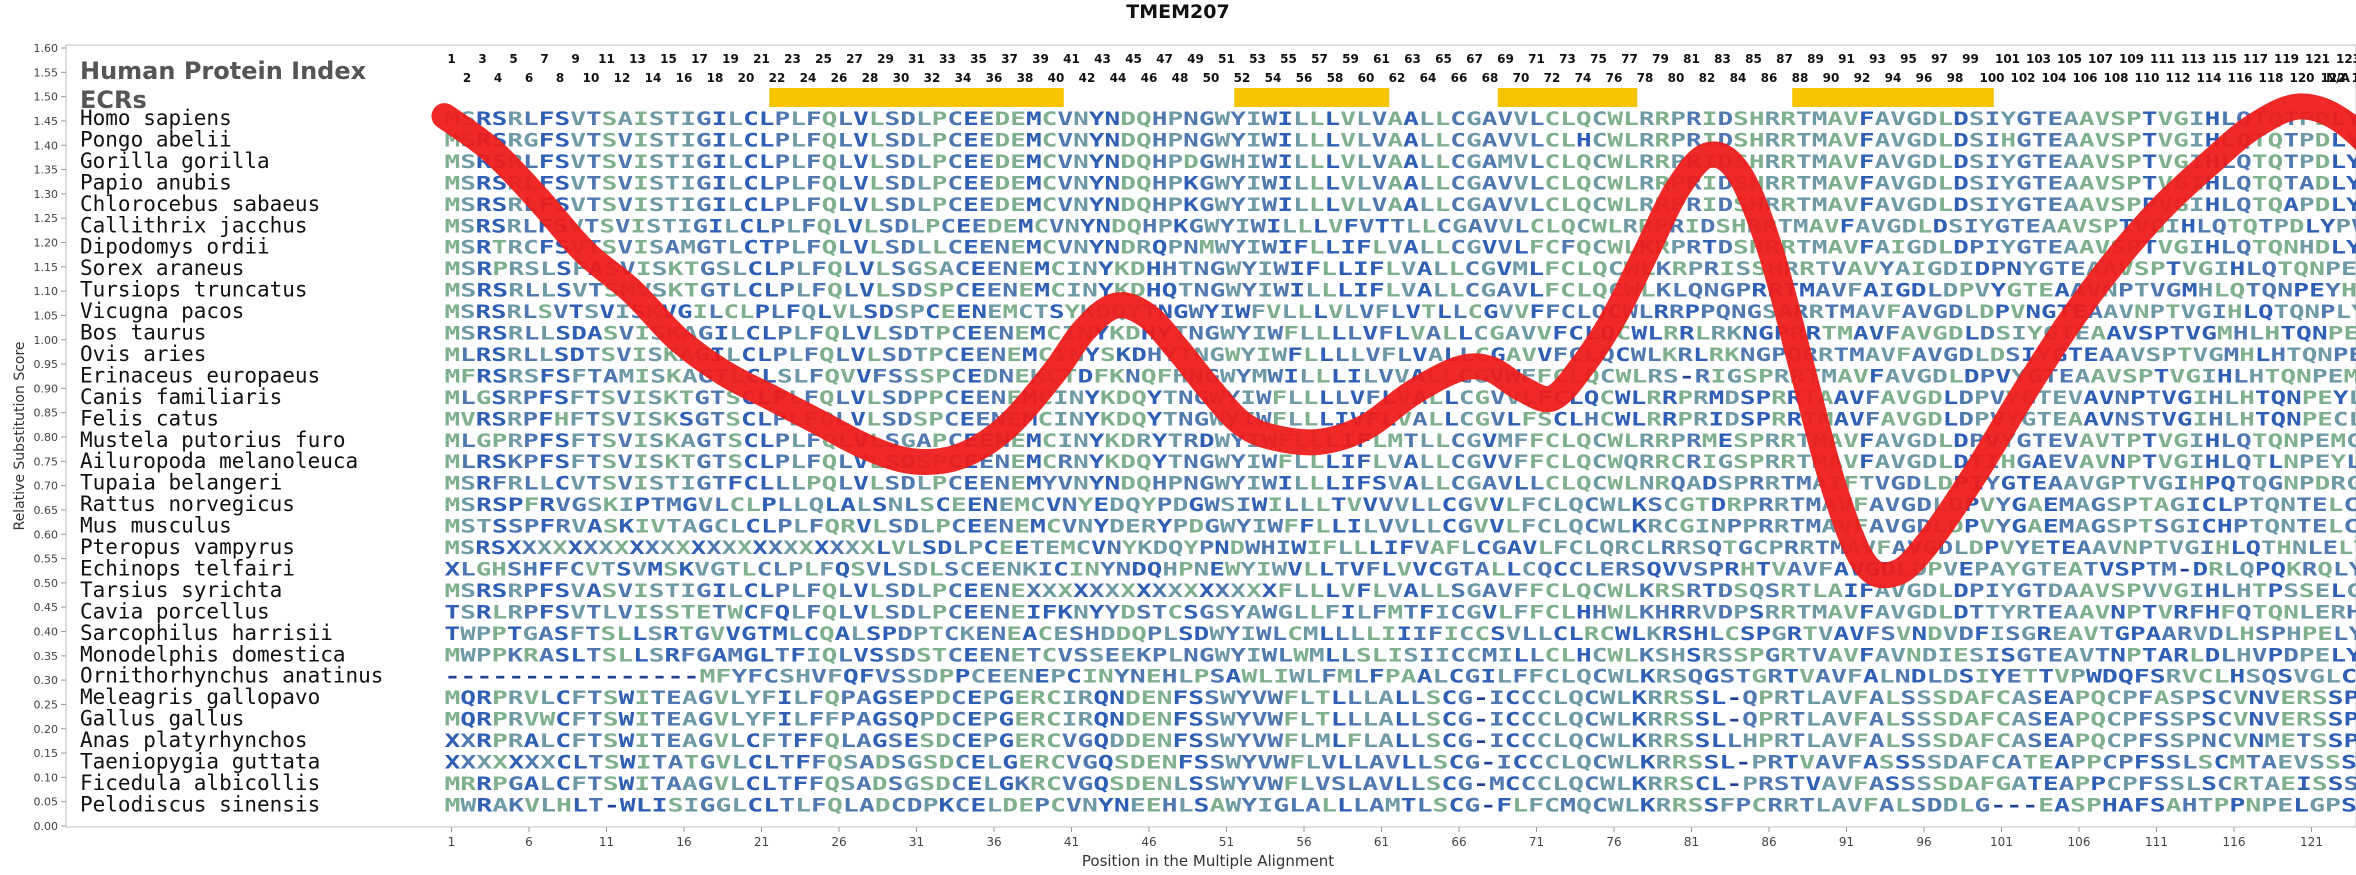 Image resolution: width=2356 pixels, height=875 pixels. Describe the element at coordinates (544, 59) in the screenshot. I see `index-label: 7` at that location.